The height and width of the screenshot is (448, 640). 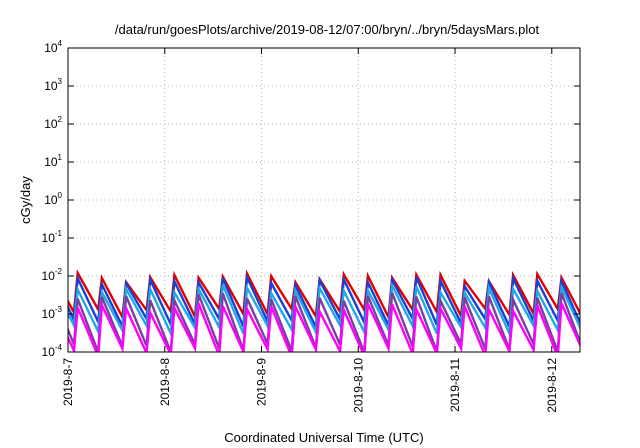 What do you see at coordinates (68, 382) in the screenshot?
I see `x-tick-label: 2019-8-7` at bounding box center [68, 382].